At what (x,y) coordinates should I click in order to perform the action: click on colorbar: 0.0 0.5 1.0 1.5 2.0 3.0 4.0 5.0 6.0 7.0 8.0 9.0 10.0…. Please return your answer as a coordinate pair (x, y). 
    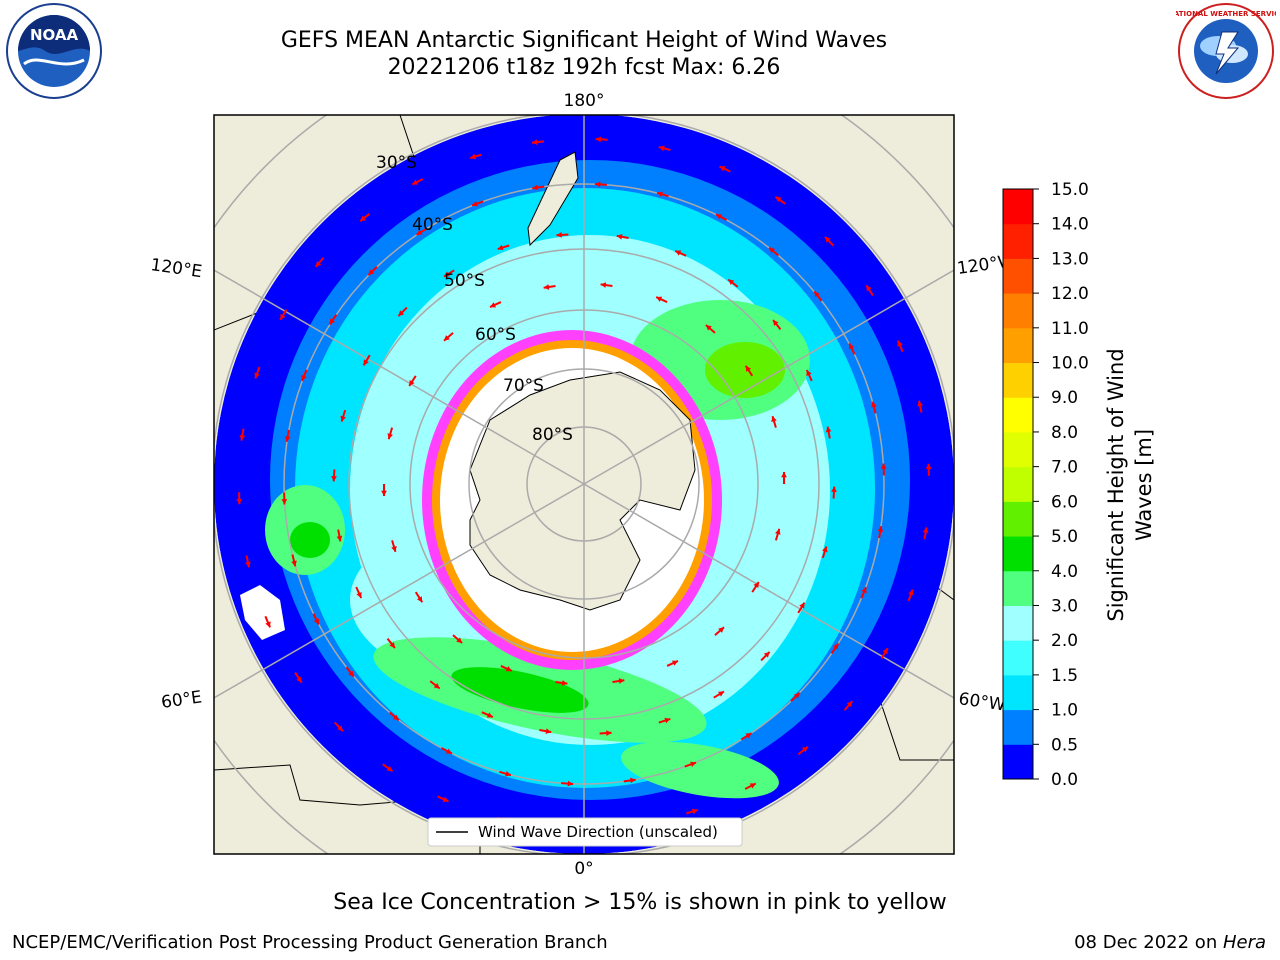
    Looking at the image, I should click on (1045, 485).